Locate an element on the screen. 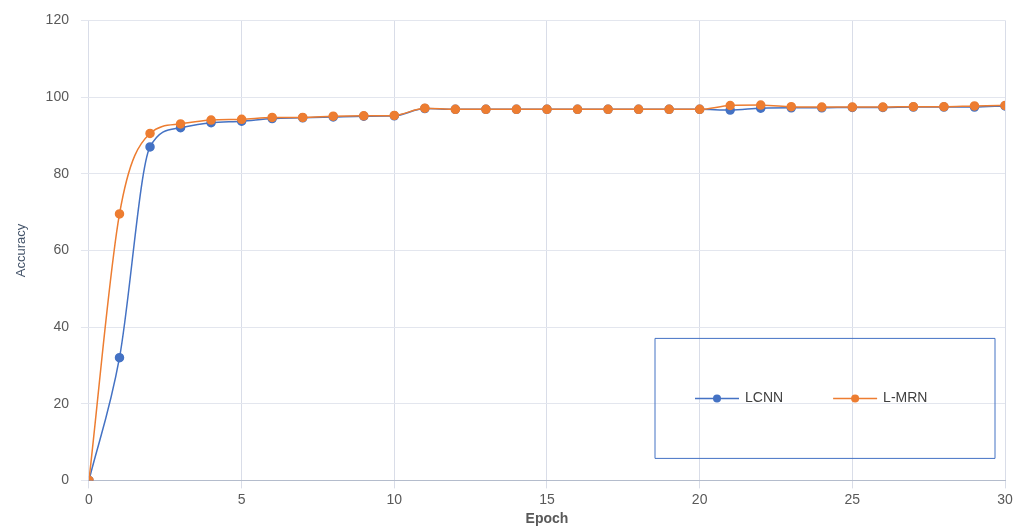 The width and height of the screenshot is (1025, 528). y-tick-label: 20 is located at coordinates (61, 402).